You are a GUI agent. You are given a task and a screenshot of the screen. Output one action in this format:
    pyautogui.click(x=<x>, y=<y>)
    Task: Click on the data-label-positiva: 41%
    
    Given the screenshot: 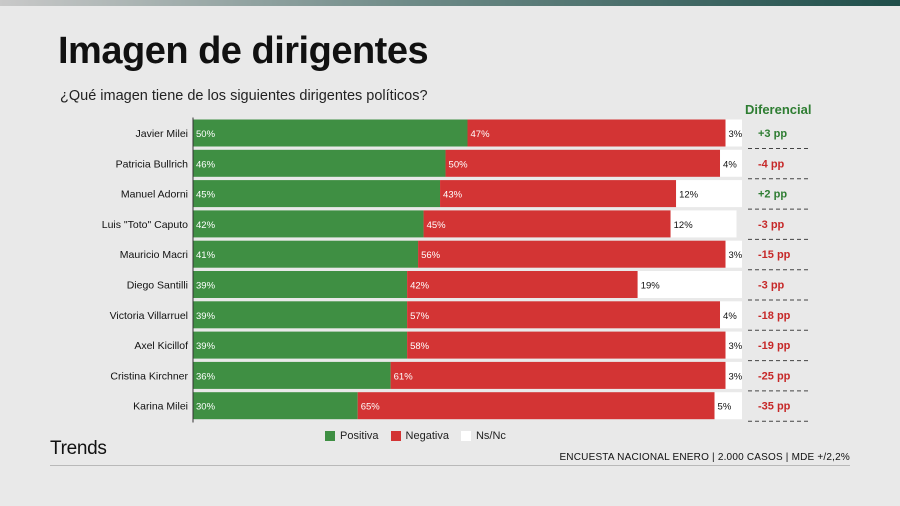 What is the action you would take?
    pyautogui.click(x=206, y=255)
    